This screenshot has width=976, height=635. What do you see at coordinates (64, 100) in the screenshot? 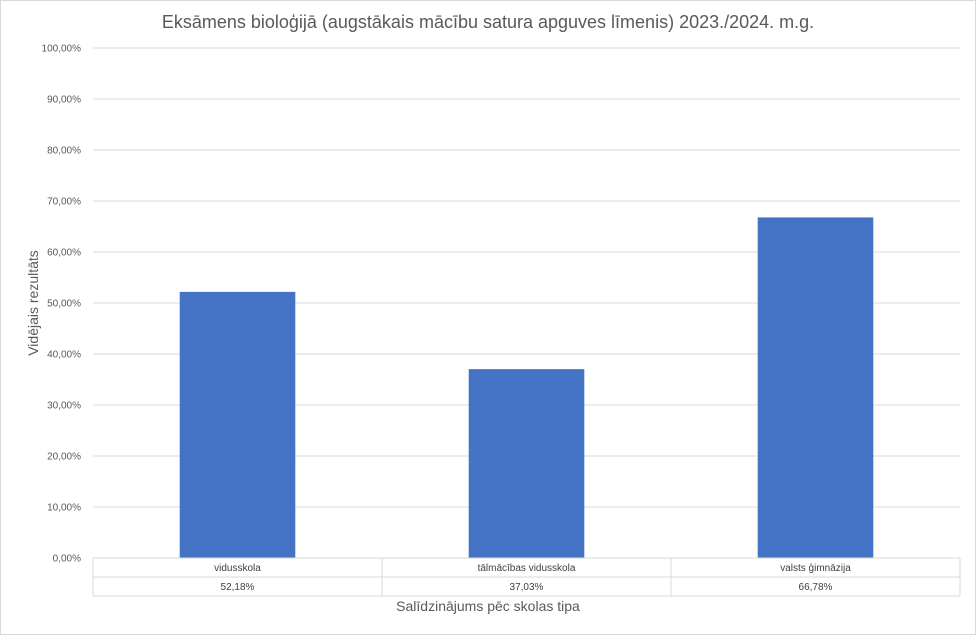
I see `y-tick-label: 90,00%` at bounding box center [64, 100].